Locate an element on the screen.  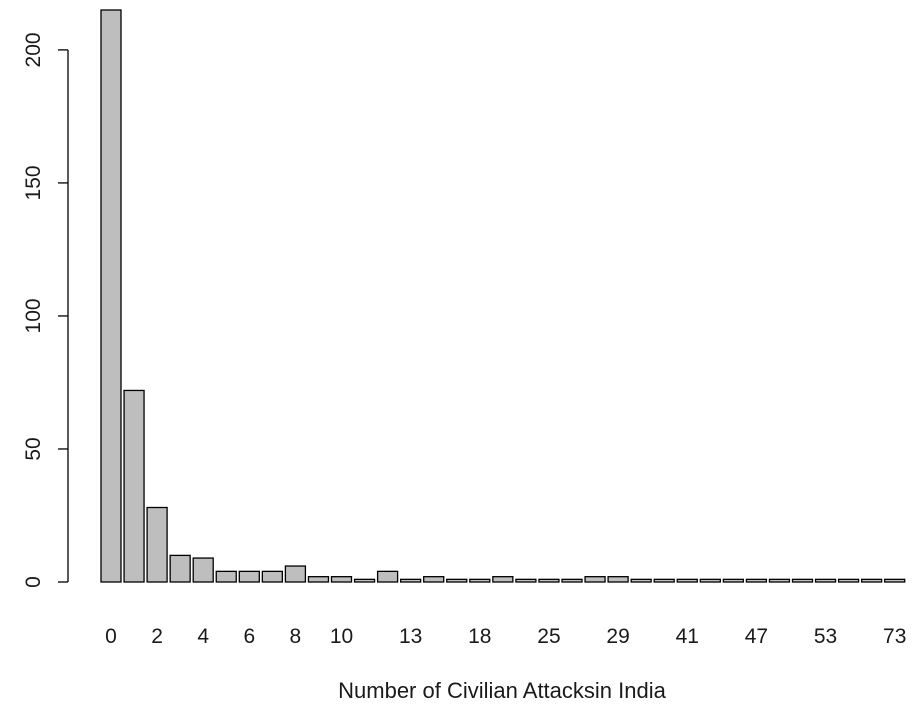
x-axis-title: Number of Civilian Attacksin India is located at coordinates (502, 690).